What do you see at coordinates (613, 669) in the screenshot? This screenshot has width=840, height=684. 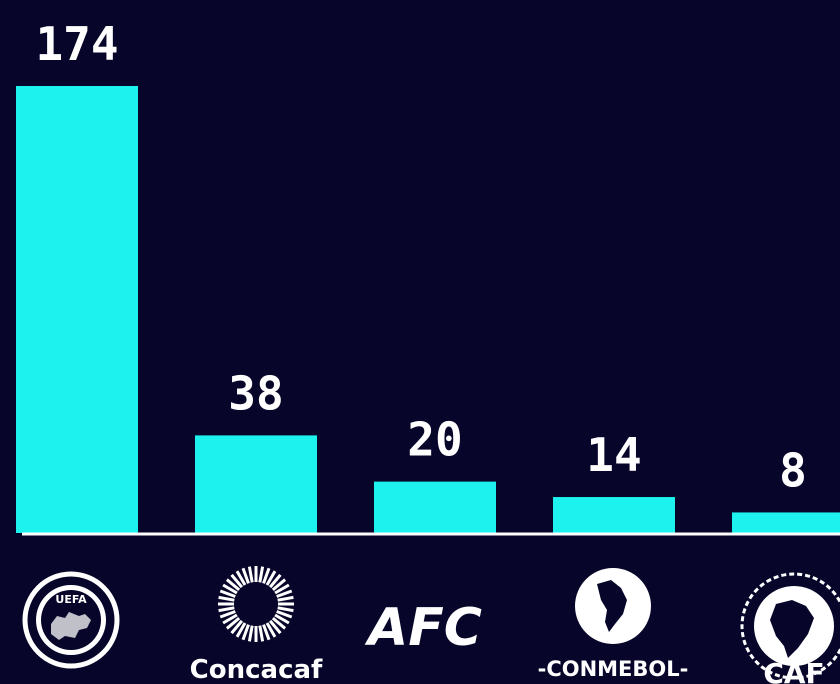 I see `conmebol-logo-text: -CONMEBOL-` at bounding box center [613, 669].